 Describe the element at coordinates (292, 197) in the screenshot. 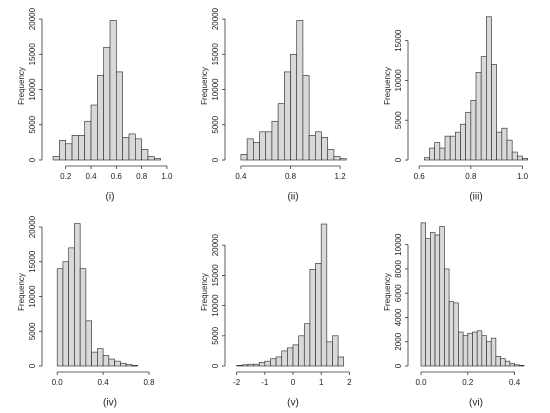

I see `caption: (ii)` at that location.